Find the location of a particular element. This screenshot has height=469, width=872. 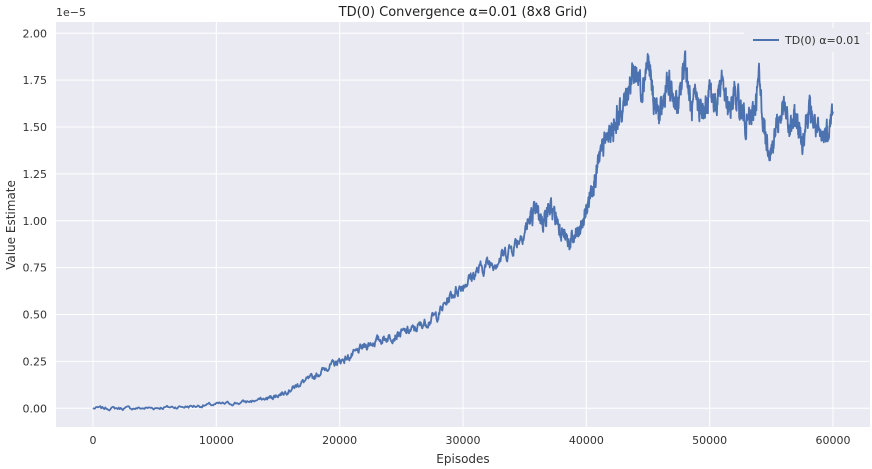

x-tick-label: 50000 is located at coordinates (709, 440).